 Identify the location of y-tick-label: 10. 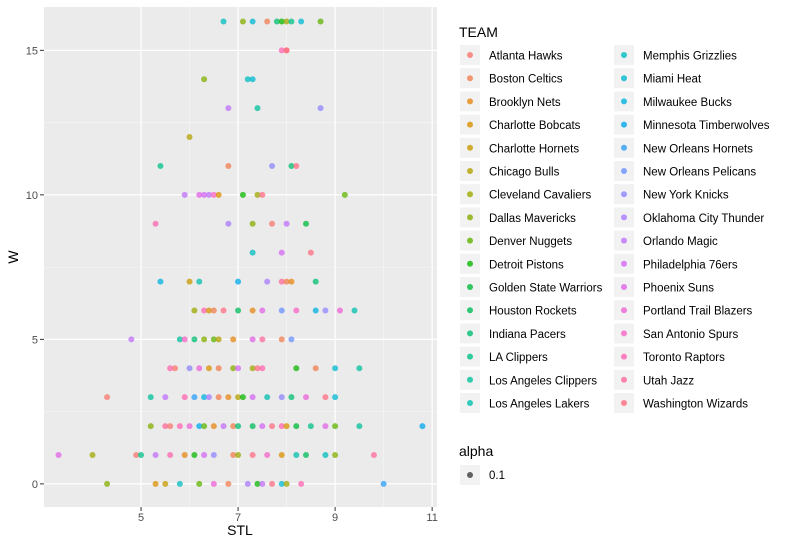
(32, 196).